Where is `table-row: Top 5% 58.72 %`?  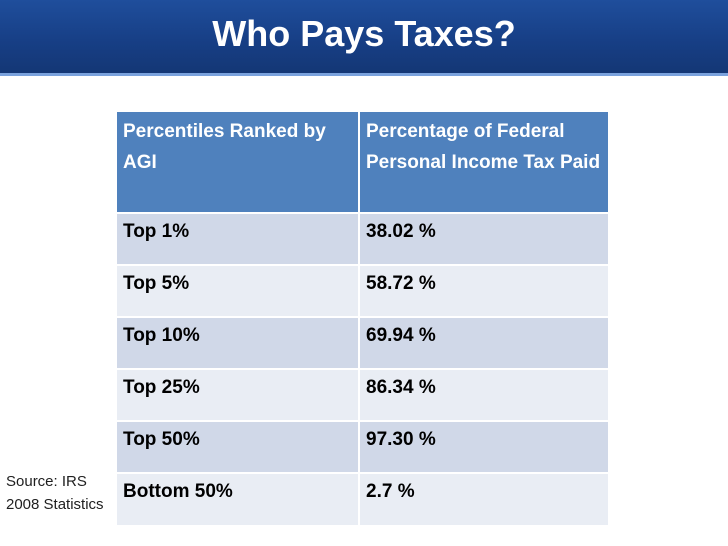 table-row: Top 5% 58.72 % is located at coordinates (362, 290).